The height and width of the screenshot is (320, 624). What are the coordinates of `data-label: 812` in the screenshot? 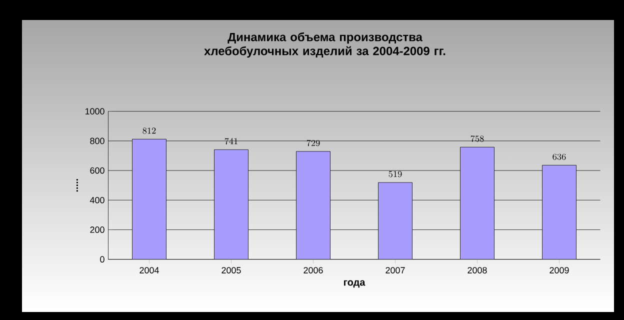 It's located at (149, 131).